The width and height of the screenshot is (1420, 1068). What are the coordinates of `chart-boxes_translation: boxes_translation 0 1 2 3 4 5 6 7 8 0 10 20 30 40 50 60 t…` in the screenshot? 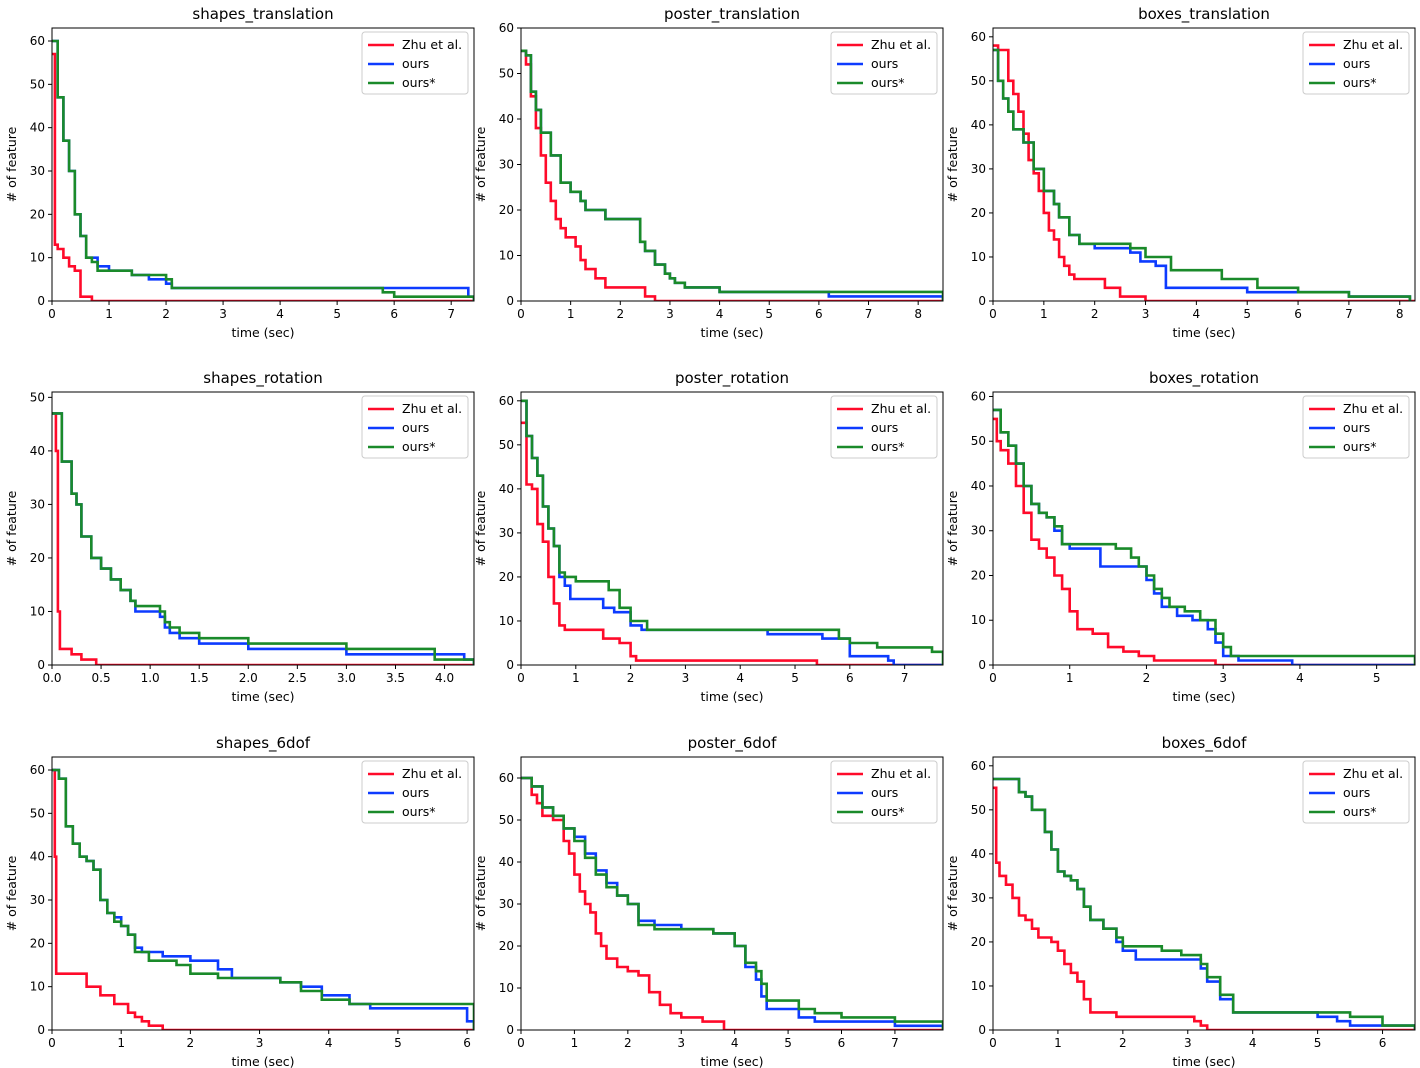 It's located at (1180, 172).